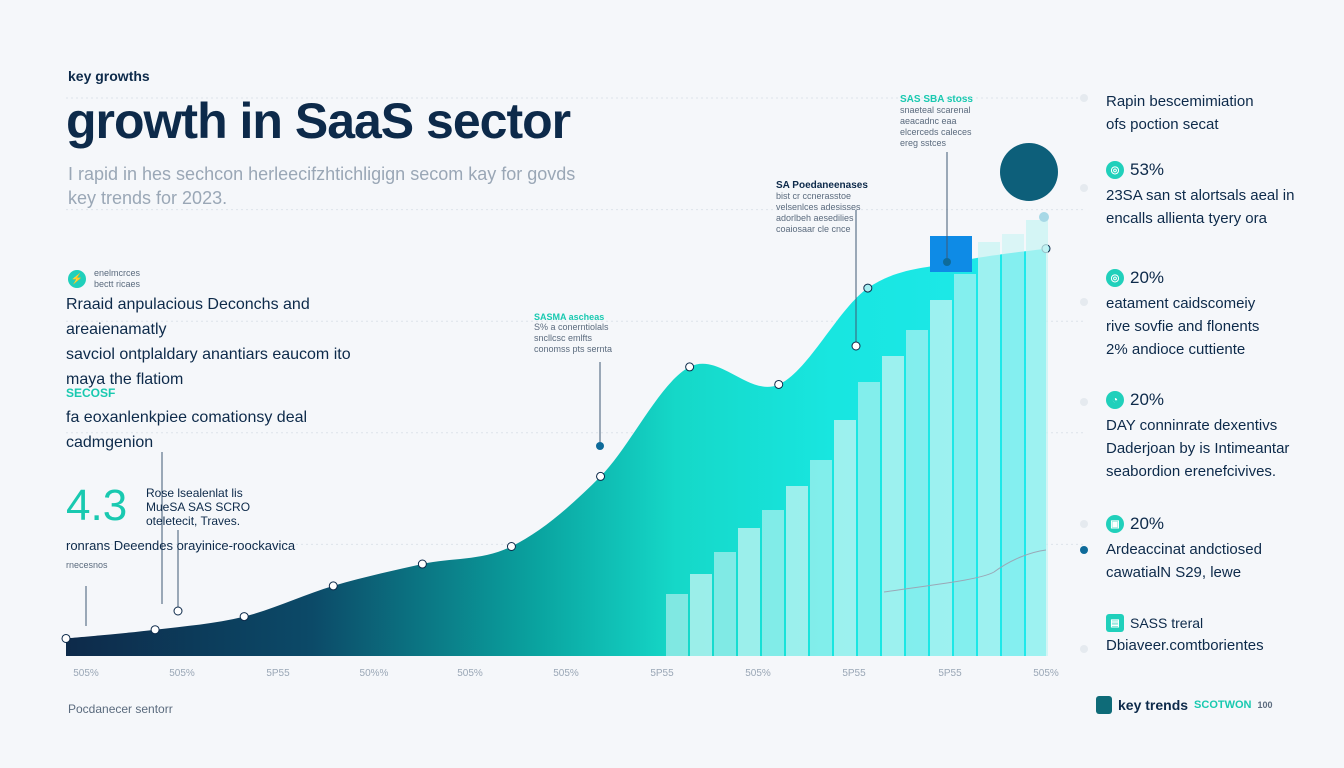 Image resolution: width=1344 pixels, height=768 pixels. Describe the element at coordinates (1044, 217) in the screenshot. I see `highlight-small-dot` at that location.